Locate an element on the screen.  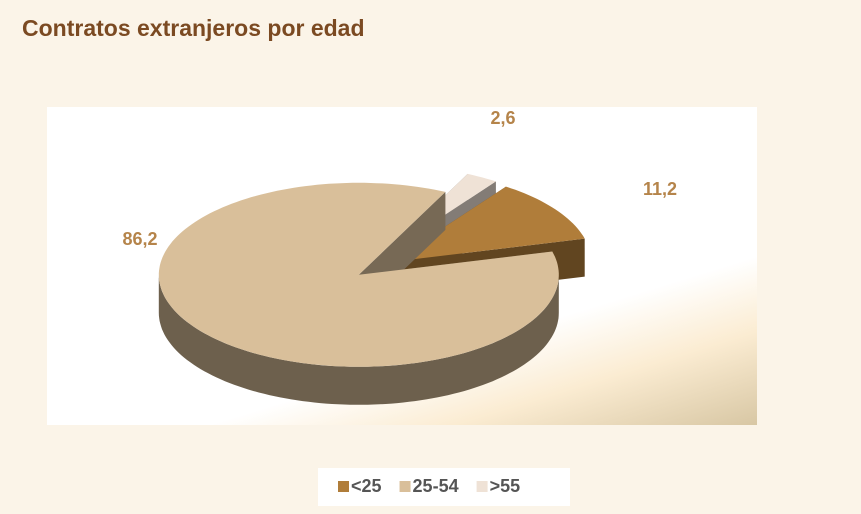
legend-label: <25 is located at coordinates (366, 486).